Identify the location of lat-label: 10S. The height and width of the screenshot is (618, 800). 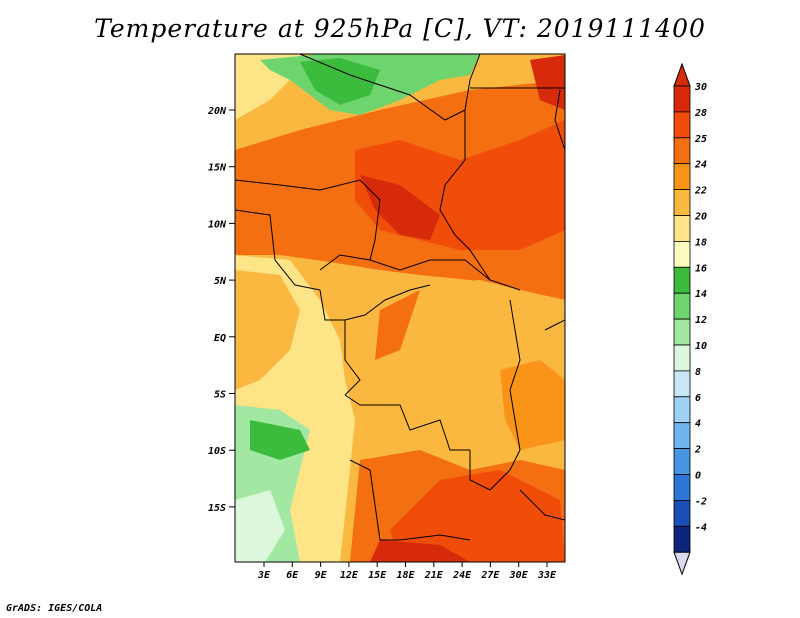
(217, 451).